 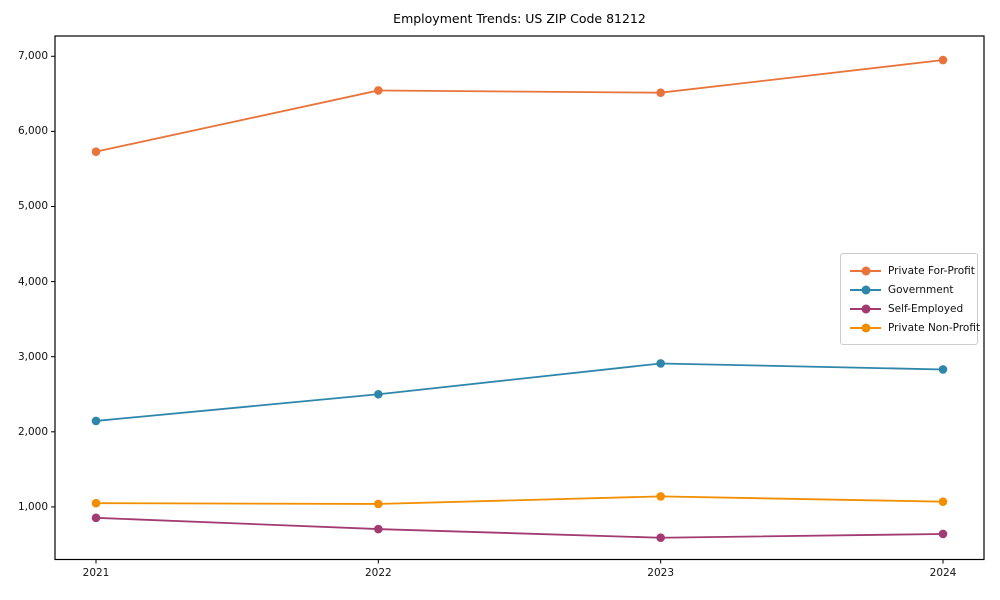 I want to click on legend-item: Government, so click(x=909, y=289).